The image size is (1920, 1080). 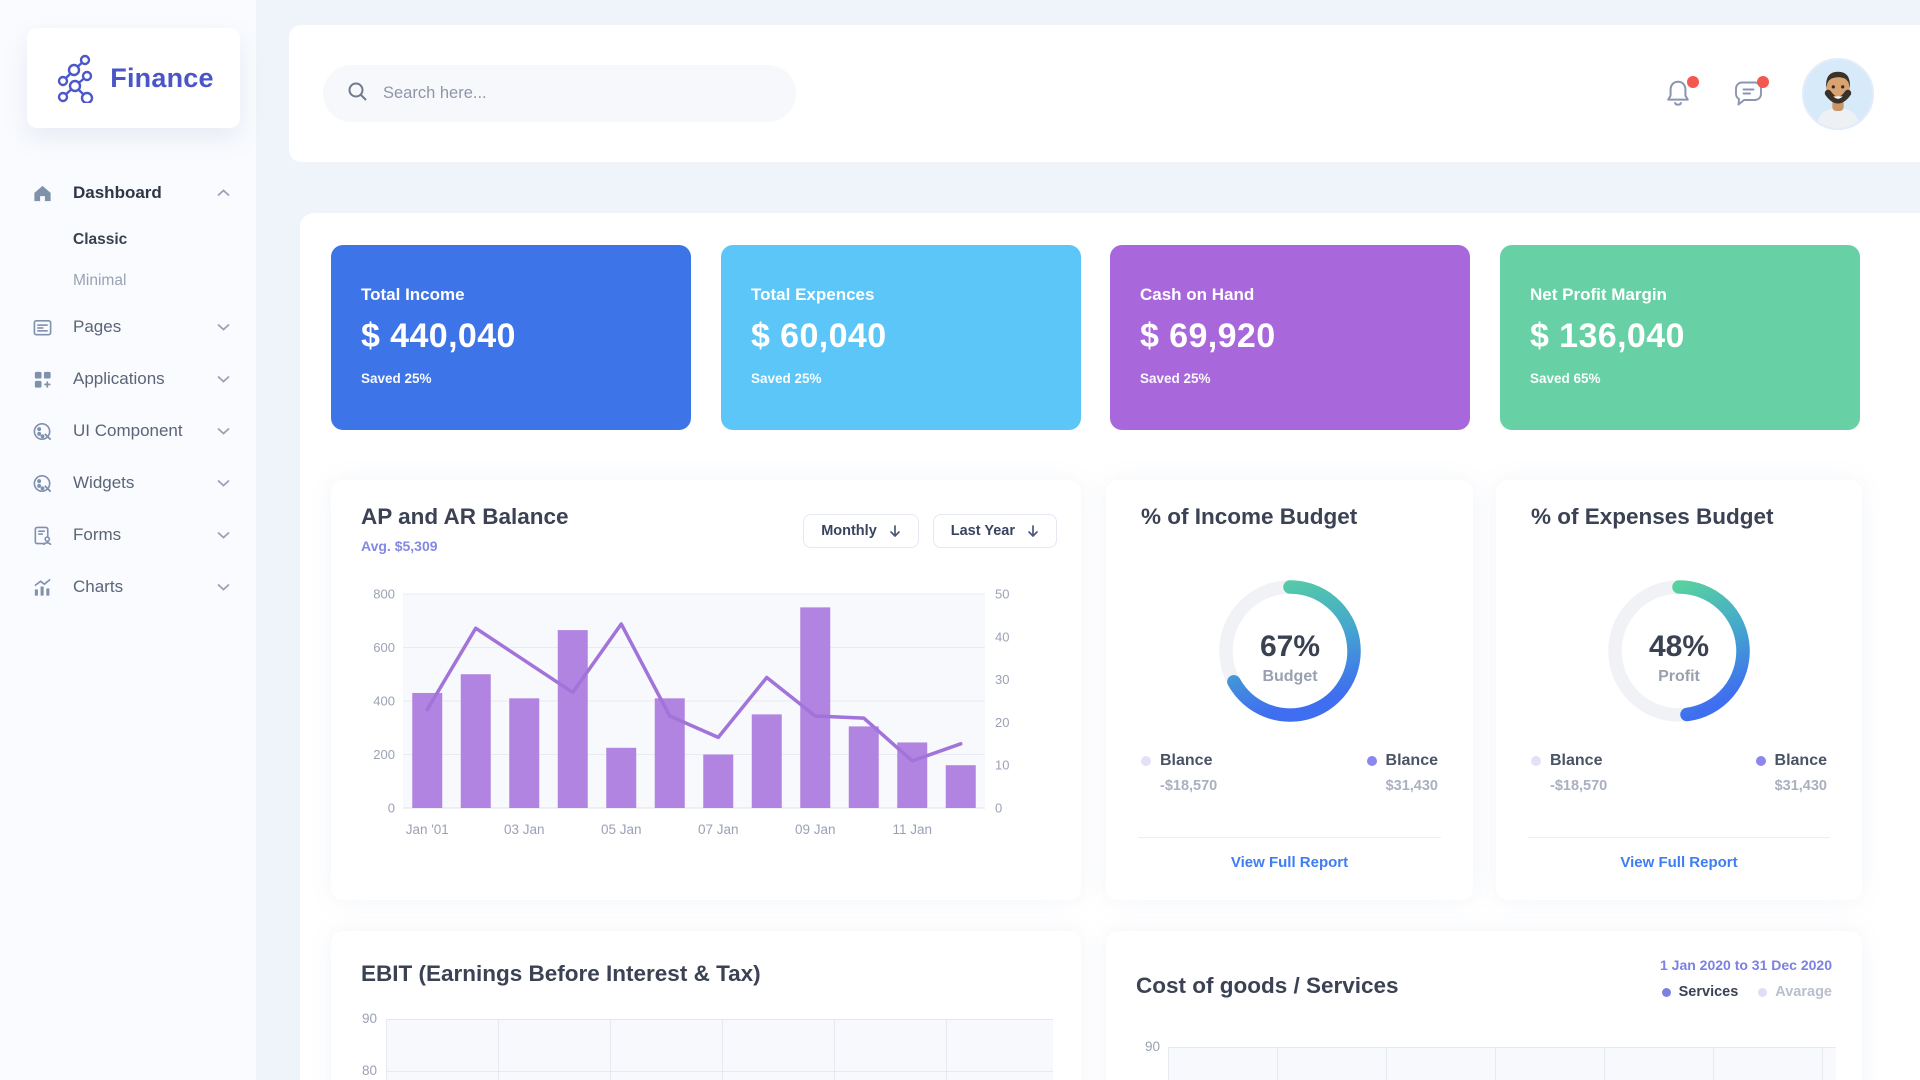 I want to click on bell-icon, so click(x=1678, y=93).